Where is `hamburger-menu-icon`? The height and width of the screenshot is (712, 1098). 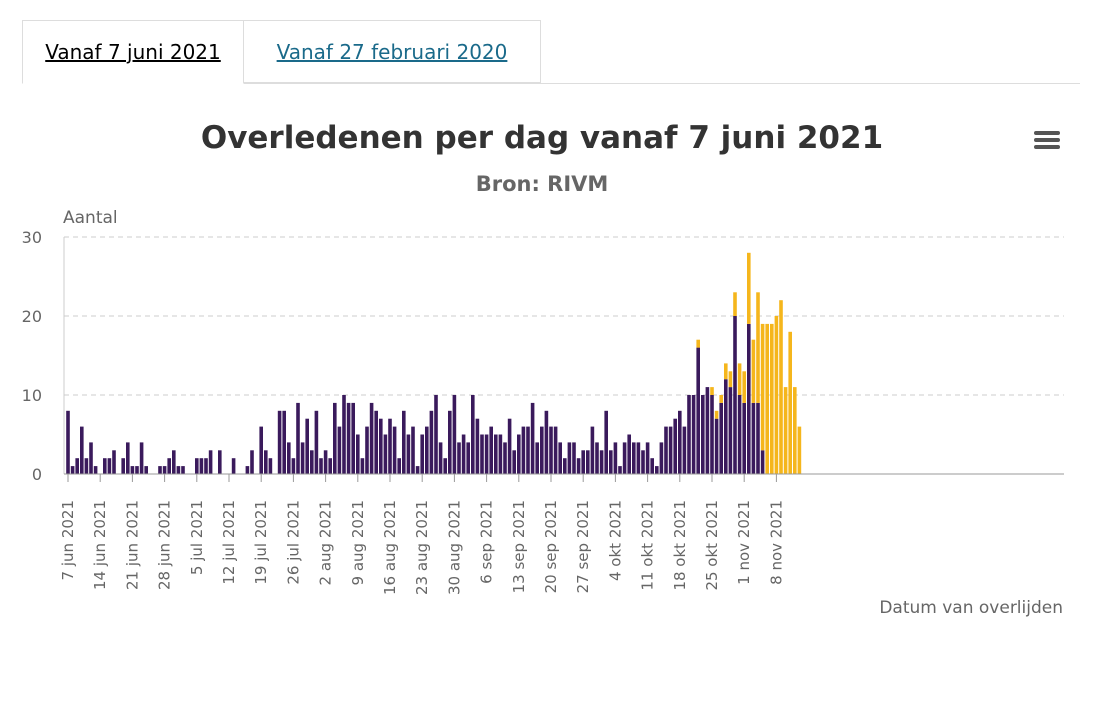 hamburger-menu-icon is located at coordinates (1046, 142).